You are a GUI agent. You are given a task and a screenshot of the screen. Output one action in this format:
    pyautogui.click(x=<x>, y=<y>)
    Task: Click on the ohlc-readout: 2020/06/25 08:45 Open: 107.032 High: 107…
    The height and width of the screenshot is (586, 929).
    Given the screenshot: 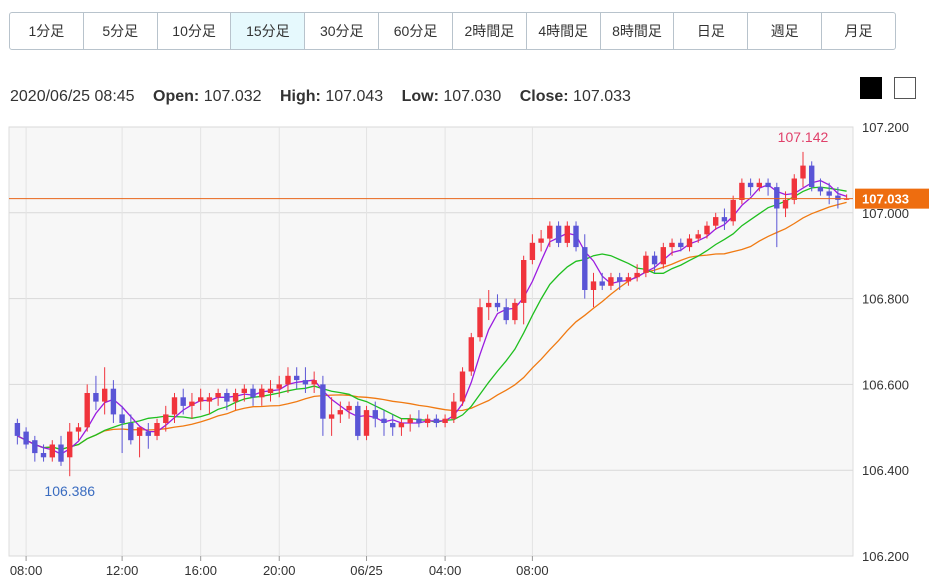 What is the action you would take?
    pyautogui.click(x=320, y=97)
    